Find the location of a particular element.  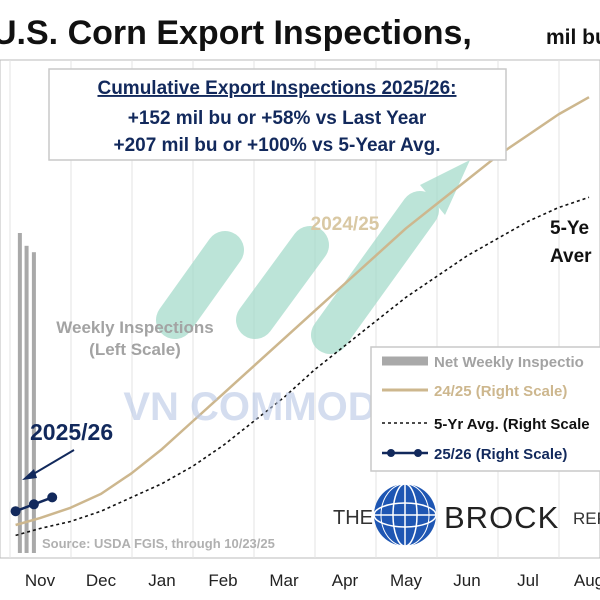

label-weekly-inspections: Weekly Inspections is located at coordinates (134, 327).